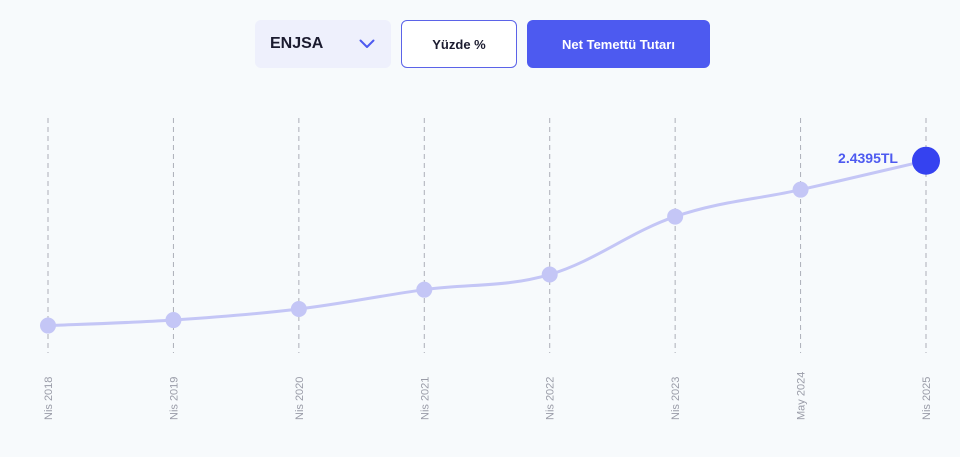  What do you see at coordinates (459, 44) in the screenshot?
I see `percent-button: Yüzde %` at bounding box center [459, 44].